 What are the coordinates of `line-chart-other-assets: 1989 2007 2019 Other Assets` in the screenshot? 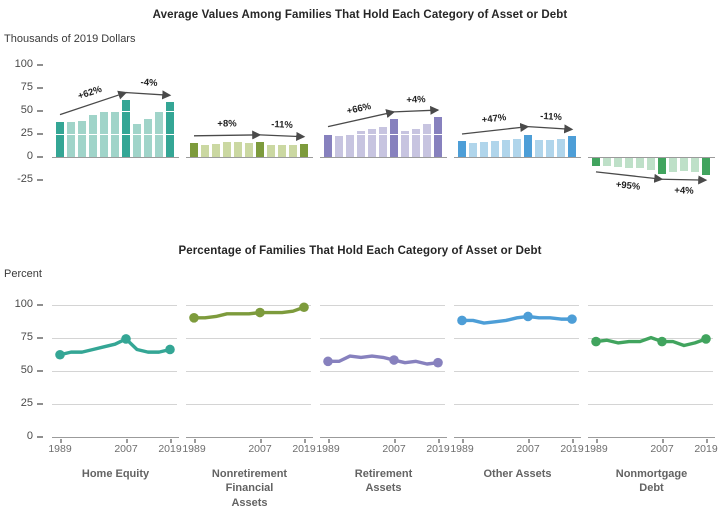 It's located at (517, 407).